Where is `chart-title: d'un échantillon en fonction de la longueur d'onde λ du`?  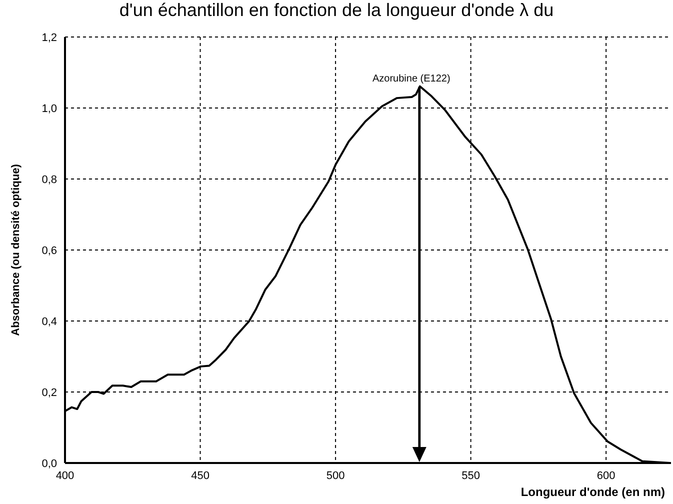
chart-title: d'un échantillon en fonction de la longueur d'onde λ du is located at coordinates (336, 10).